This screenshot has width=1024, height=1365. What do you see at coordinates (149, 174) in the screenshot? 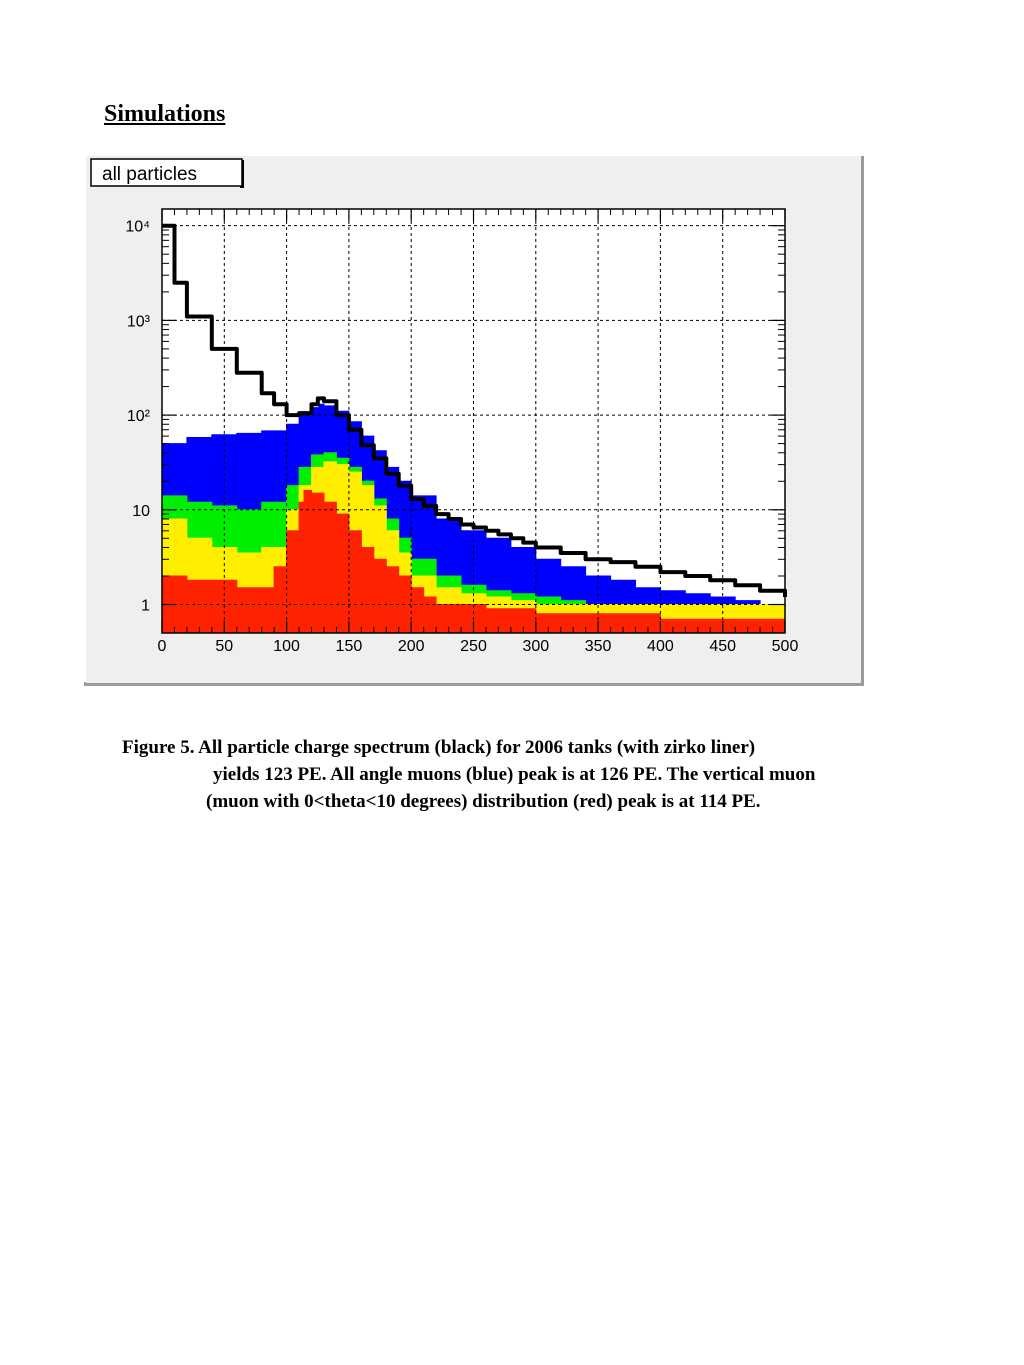
I see `chart-title: all particles` at bounding box center [149, 174].